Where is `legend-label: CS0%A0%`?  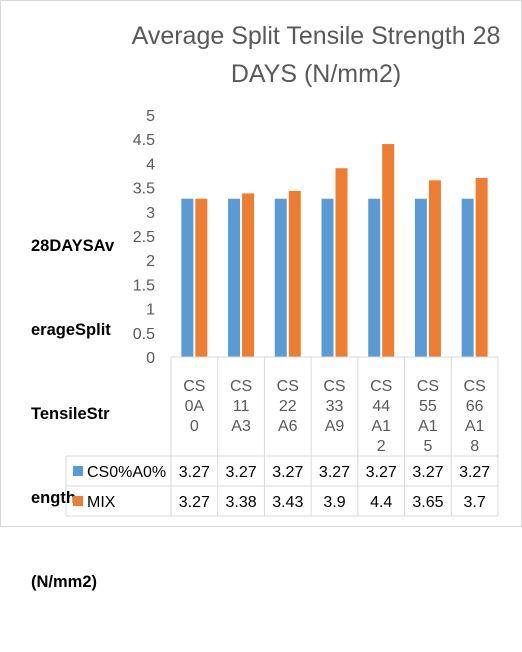
legend-label: CS0%A0% is located at coordinates (126, 472).